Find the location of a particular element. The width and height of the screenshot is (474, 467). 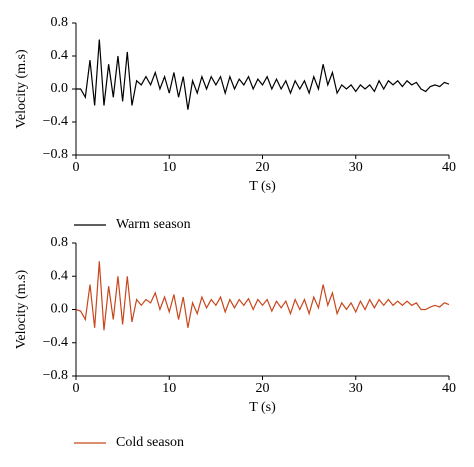

legend-label: Warm season is located at coordinates (153, 224).